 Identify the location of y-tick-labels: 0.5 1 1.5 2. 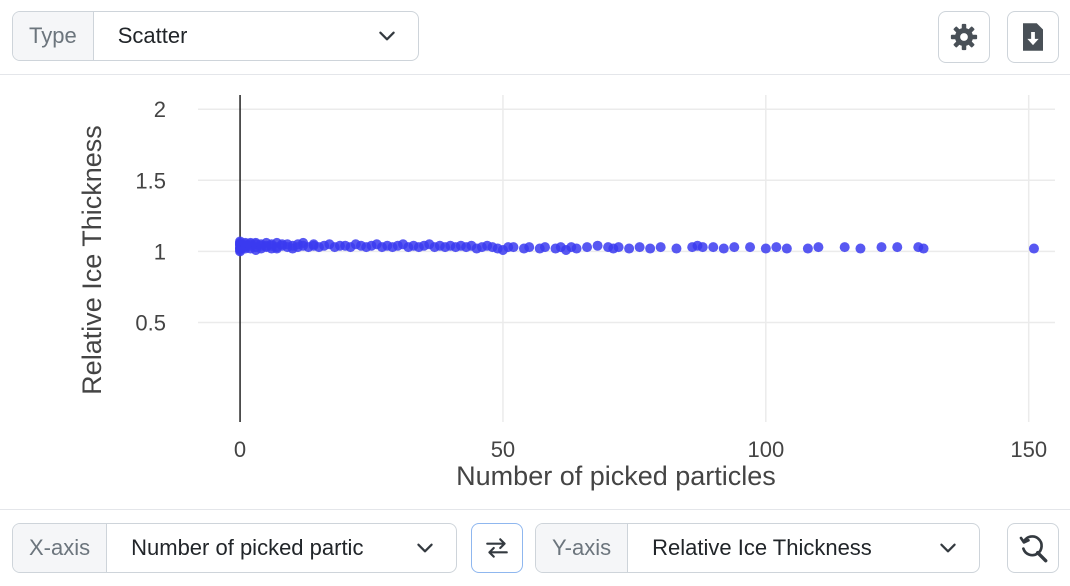
(150, 216).